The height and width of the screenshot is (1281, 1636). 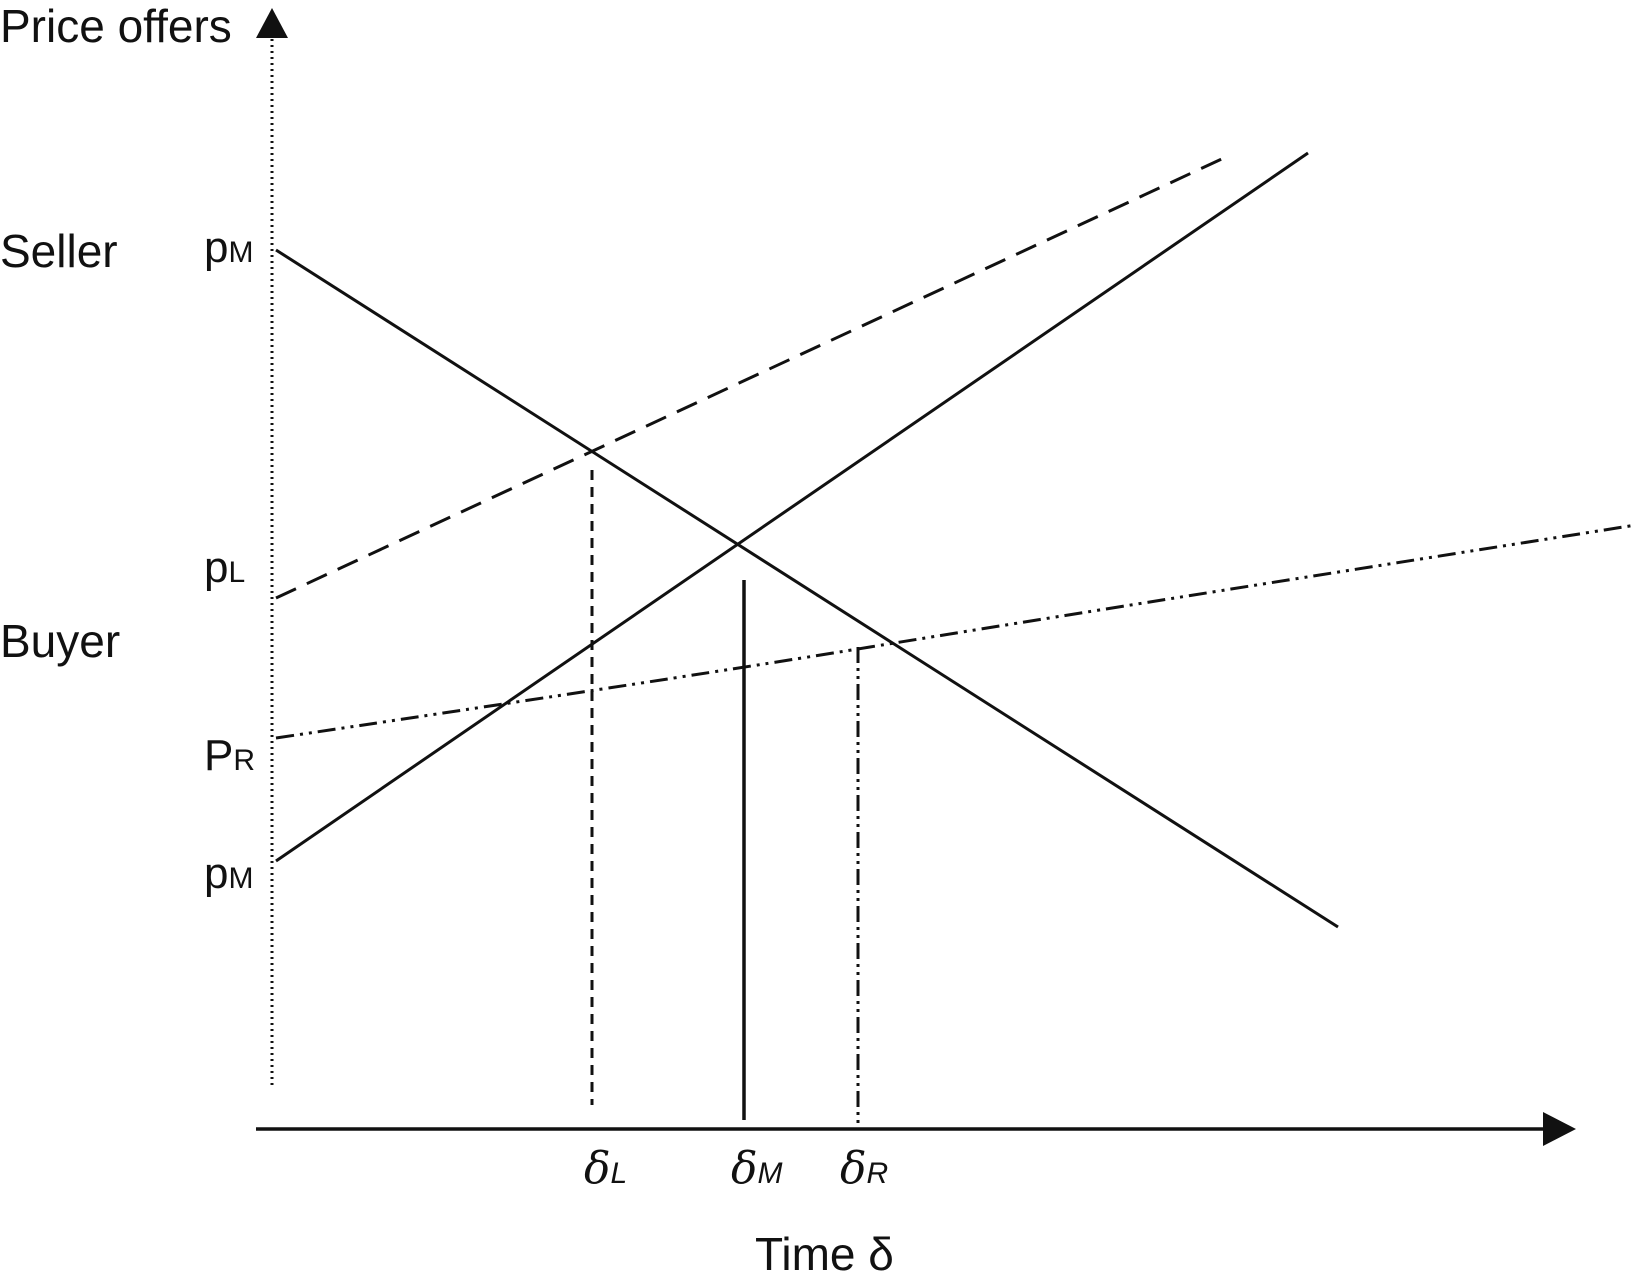 I want to click on delta-m-label: δM, so click(x=757, y=1168).